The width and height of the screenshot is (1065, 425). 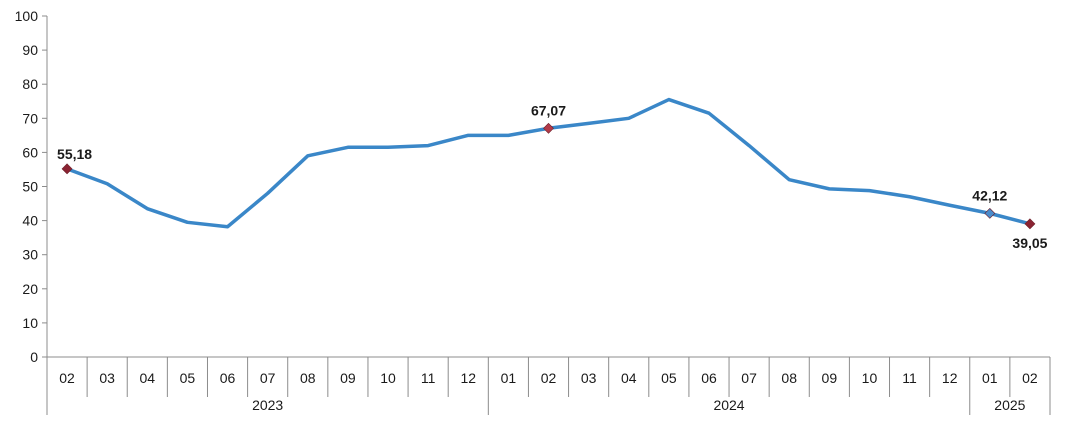 I want to click on x-year-label: 2024, so click(x=728, y=405).